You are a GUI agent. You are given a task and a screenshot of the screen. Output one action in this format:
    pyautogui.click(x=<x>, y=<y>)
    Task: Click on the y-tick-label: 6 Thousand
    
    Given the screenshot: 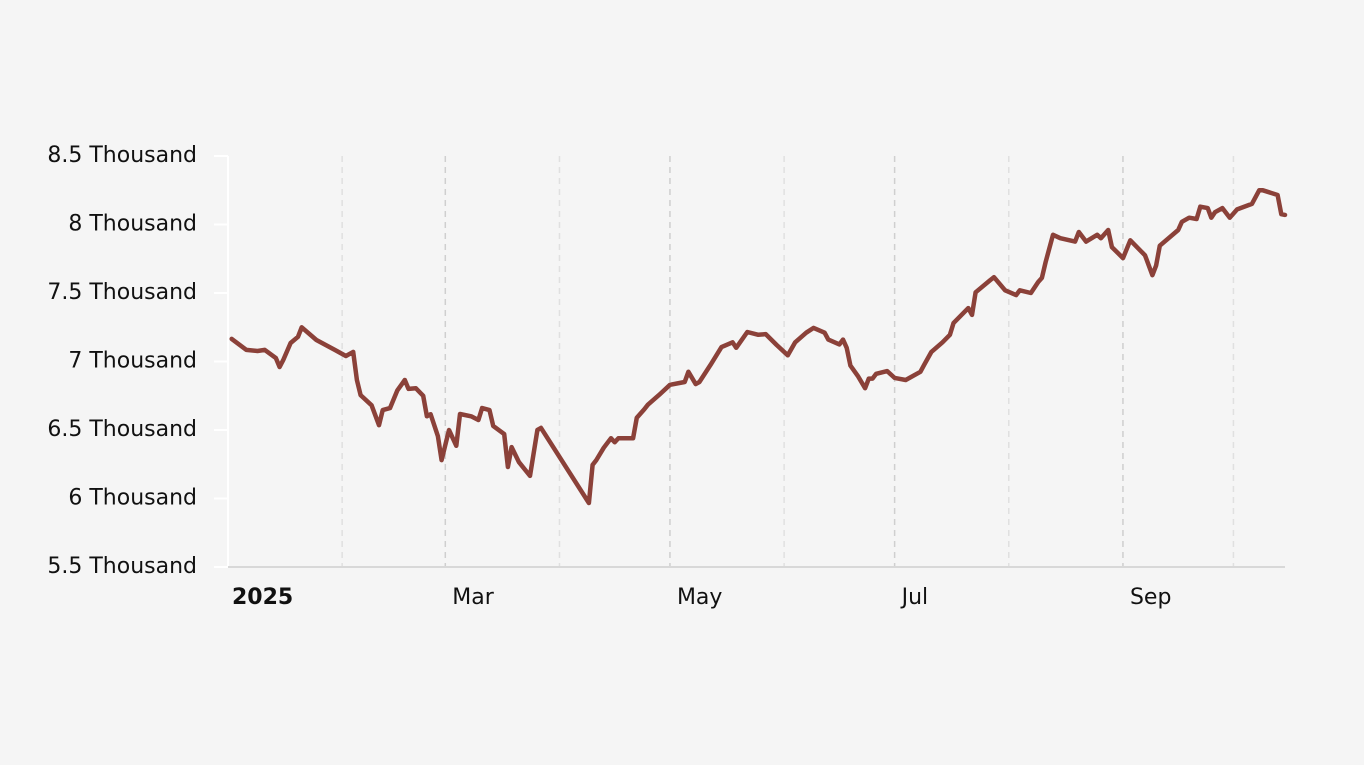 What is the action you would take?
    pyautogui.click(x=132, y=498)
    